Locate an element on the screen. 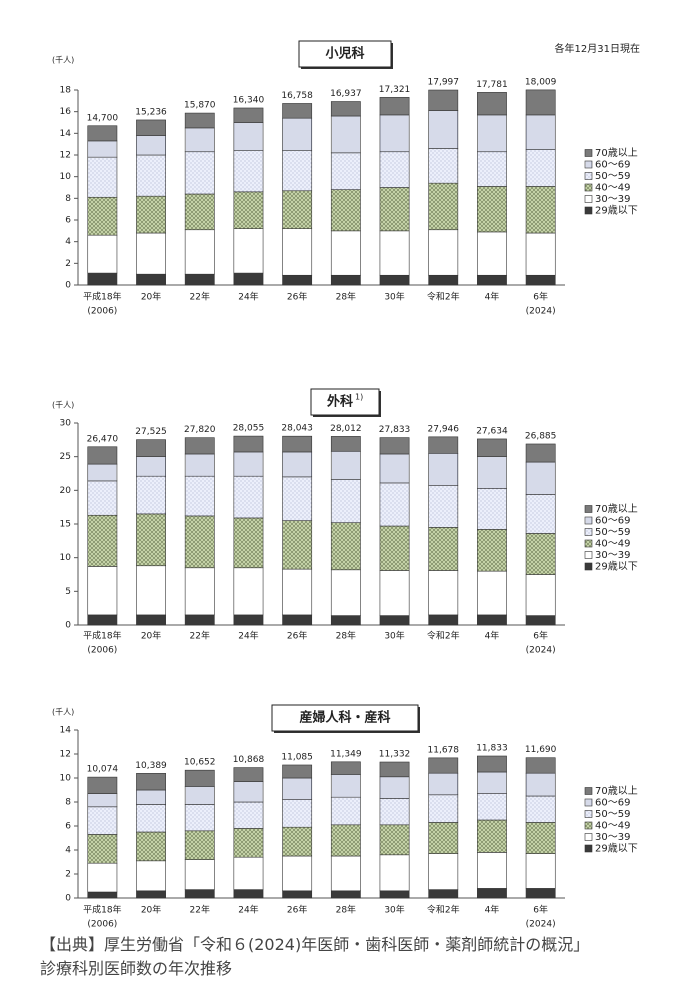  total-label: 10,389 is located at coordinates (151, 766).